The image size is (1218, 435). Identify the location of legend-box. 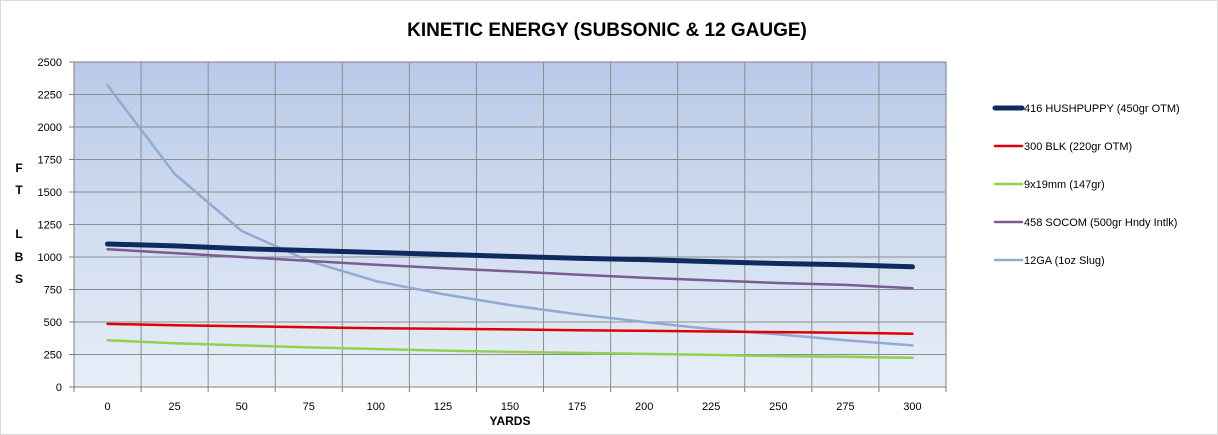
(1087, 180).